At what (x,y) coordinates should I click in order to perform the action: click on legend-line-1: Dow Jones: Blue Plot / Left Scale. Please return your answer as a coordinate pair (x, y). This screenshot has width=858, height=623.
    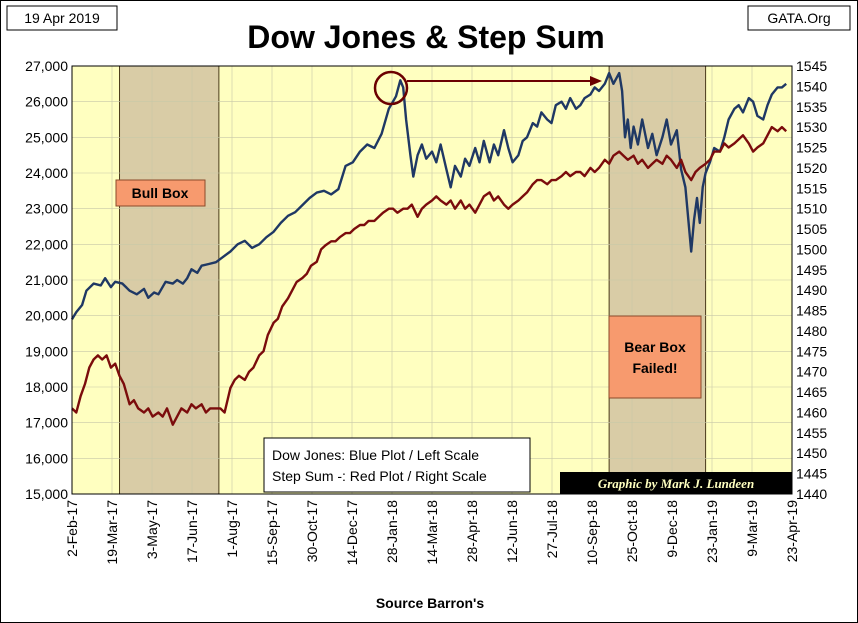
    Looking at the image, I should click on (375, 455).